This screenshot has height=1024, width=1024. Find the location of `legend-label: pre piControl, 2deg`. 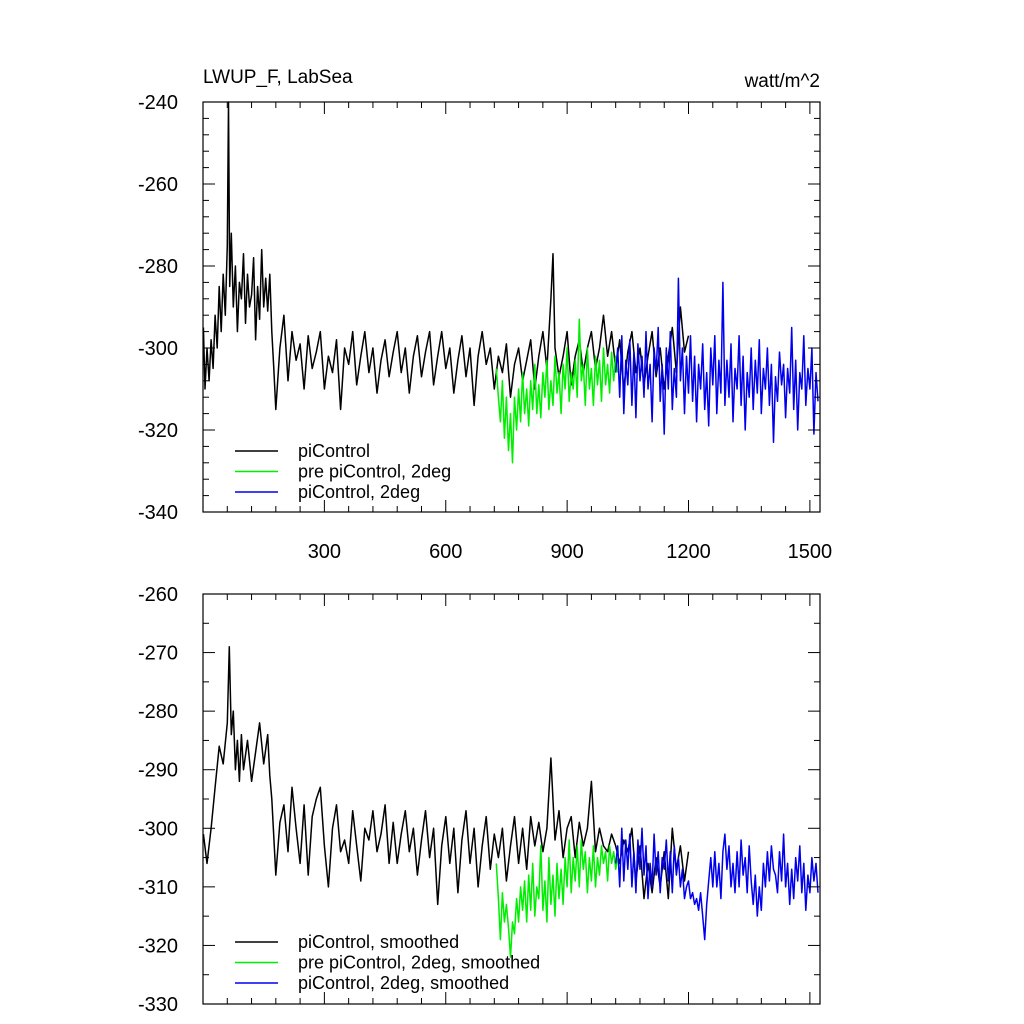

legend-label: pre piControl, 2deg is located at coordinates (374, 472).